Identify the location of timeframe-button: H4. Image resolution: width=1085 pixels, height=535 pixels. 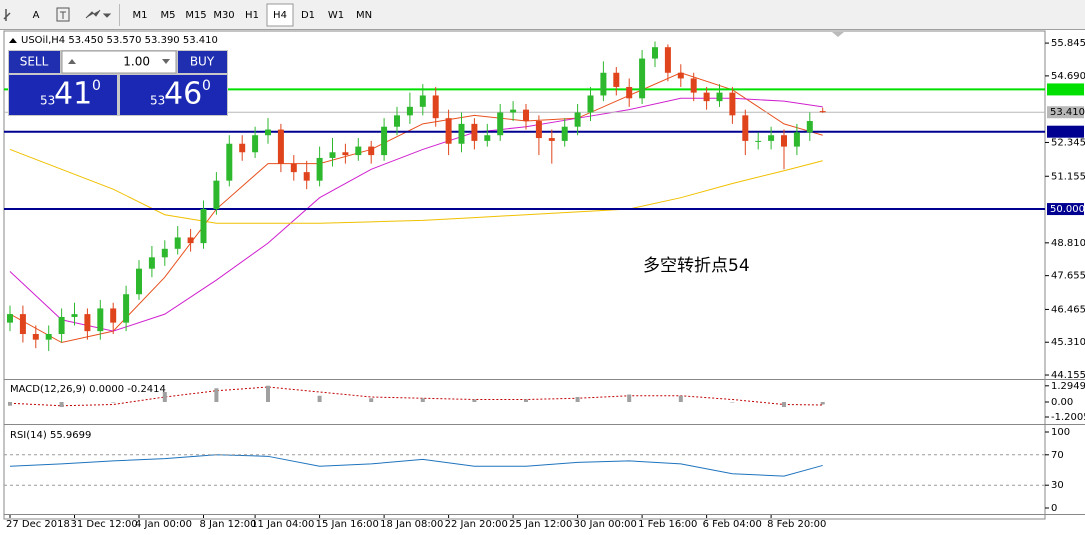
(280, 15).